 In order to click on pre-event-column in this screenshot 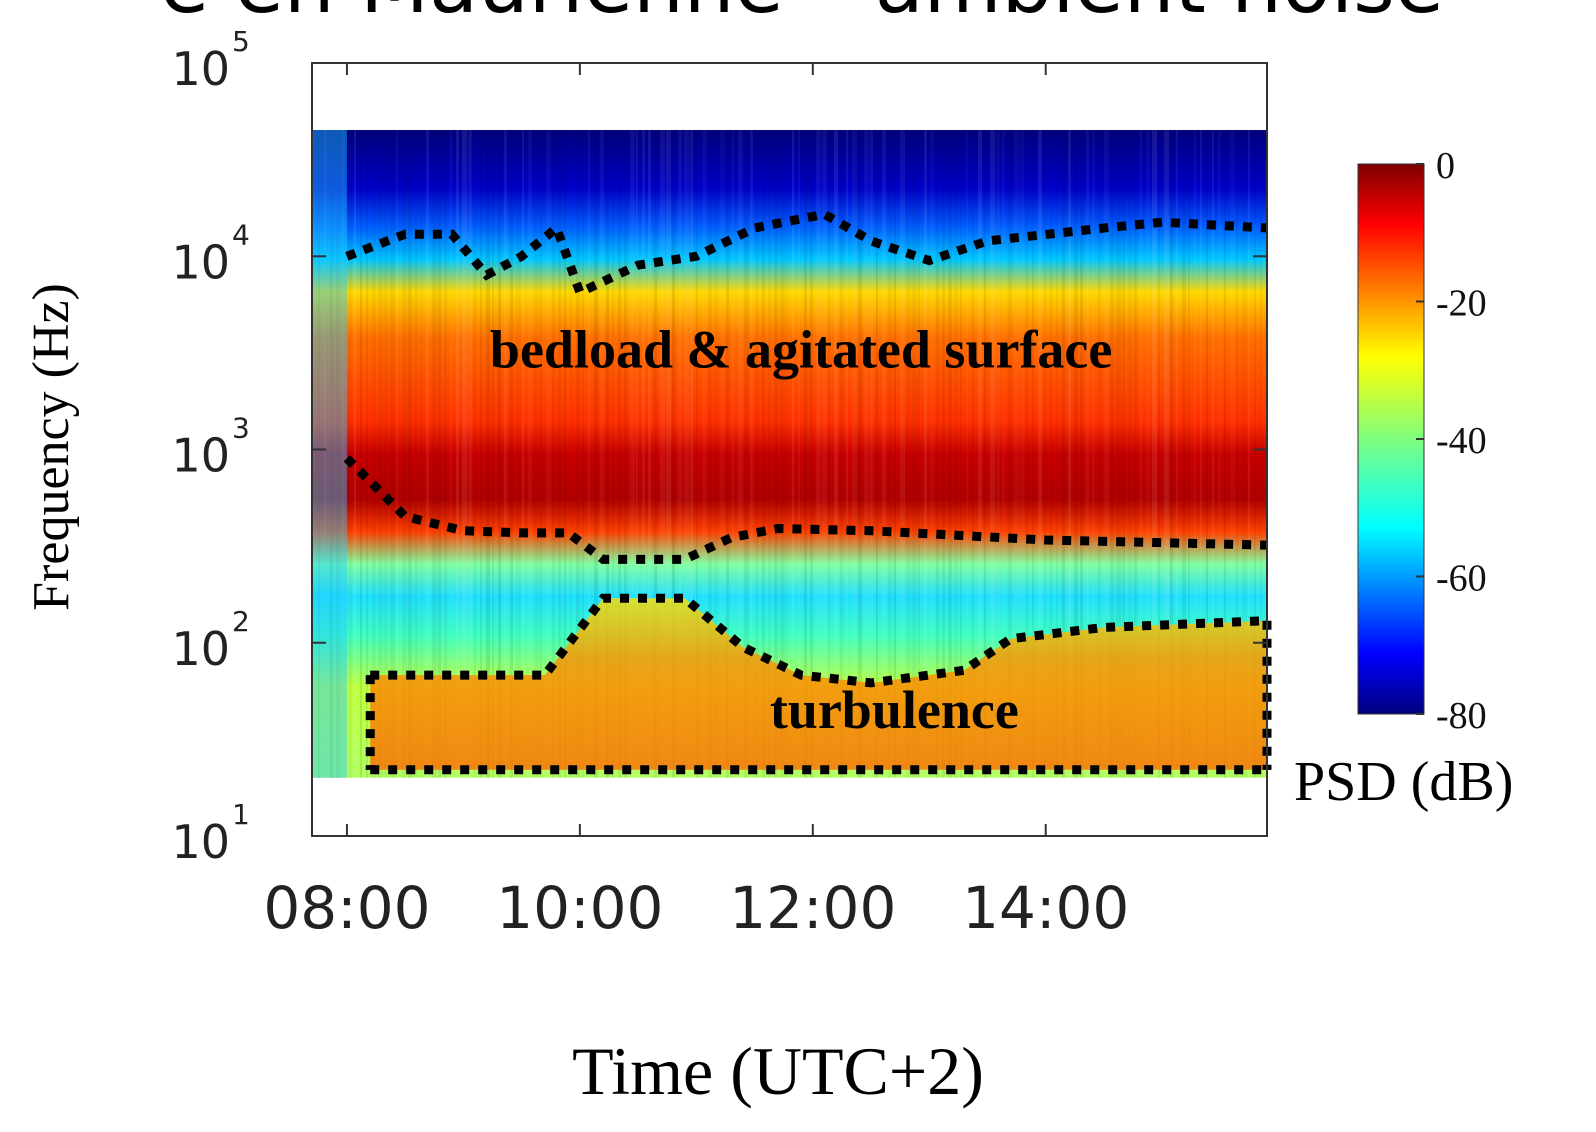, I will do `click(329, 454)`.